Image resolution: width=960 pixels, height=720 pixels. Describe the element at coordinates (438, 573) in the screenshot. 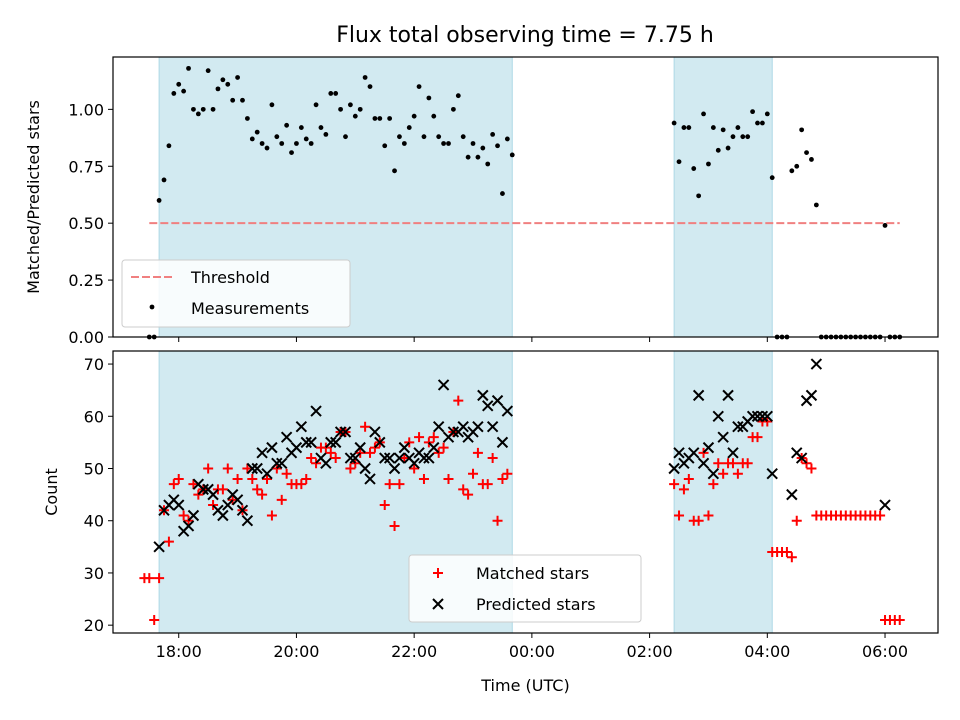

I see `legend-matched-swatch` at that location.